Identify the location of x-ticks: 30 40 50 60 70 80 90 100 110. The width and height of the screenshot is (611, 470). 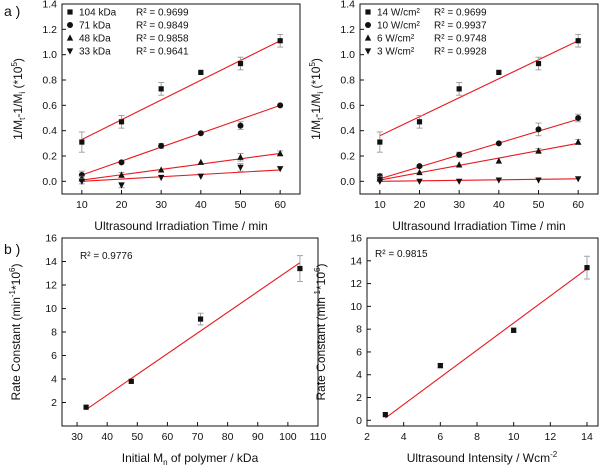
(199, 432).